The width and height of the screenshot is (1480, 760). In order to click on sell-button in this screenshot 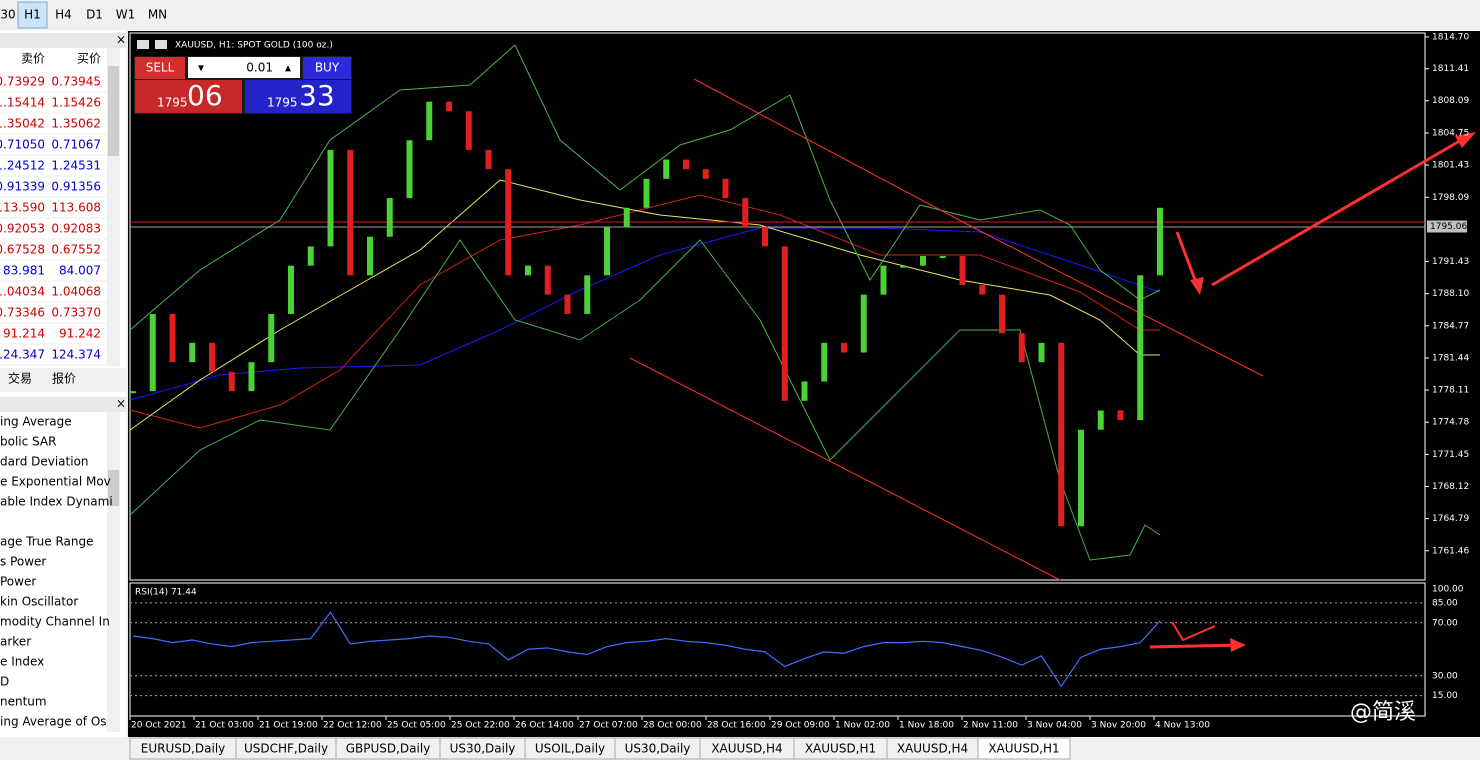, I will do `click(160, 68)`.